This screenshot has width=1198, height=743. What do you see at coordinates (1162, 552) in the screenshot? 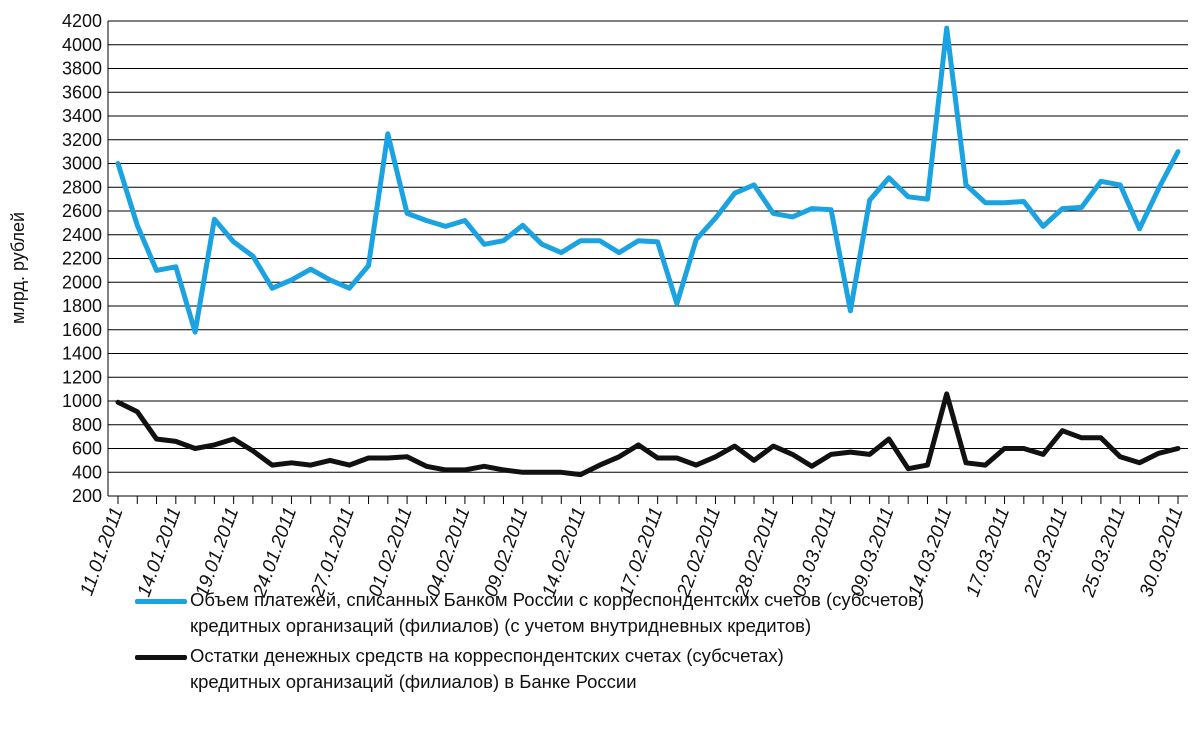
I see `x-tick-label: 30.03.2011` at bounding box center [1162, 552].